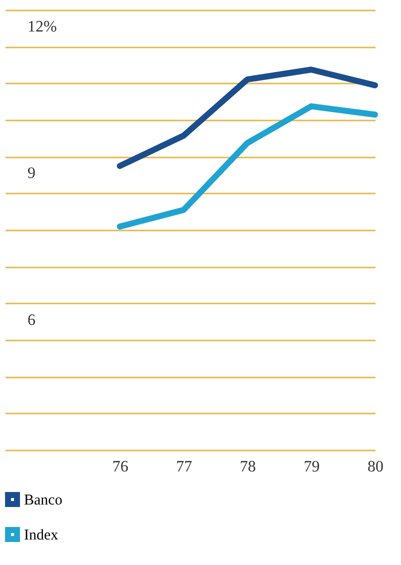  Describe the element at coordinates (41, 536) in the screenshot. I see `legend-label: Index` at that location.